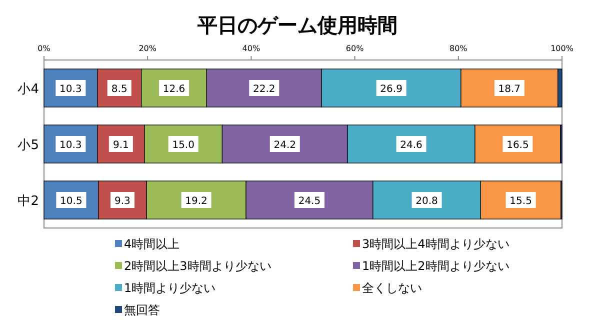 This screenshot has height=330, width=595. I want to click on data-label: 10.5, so click(71, 201).